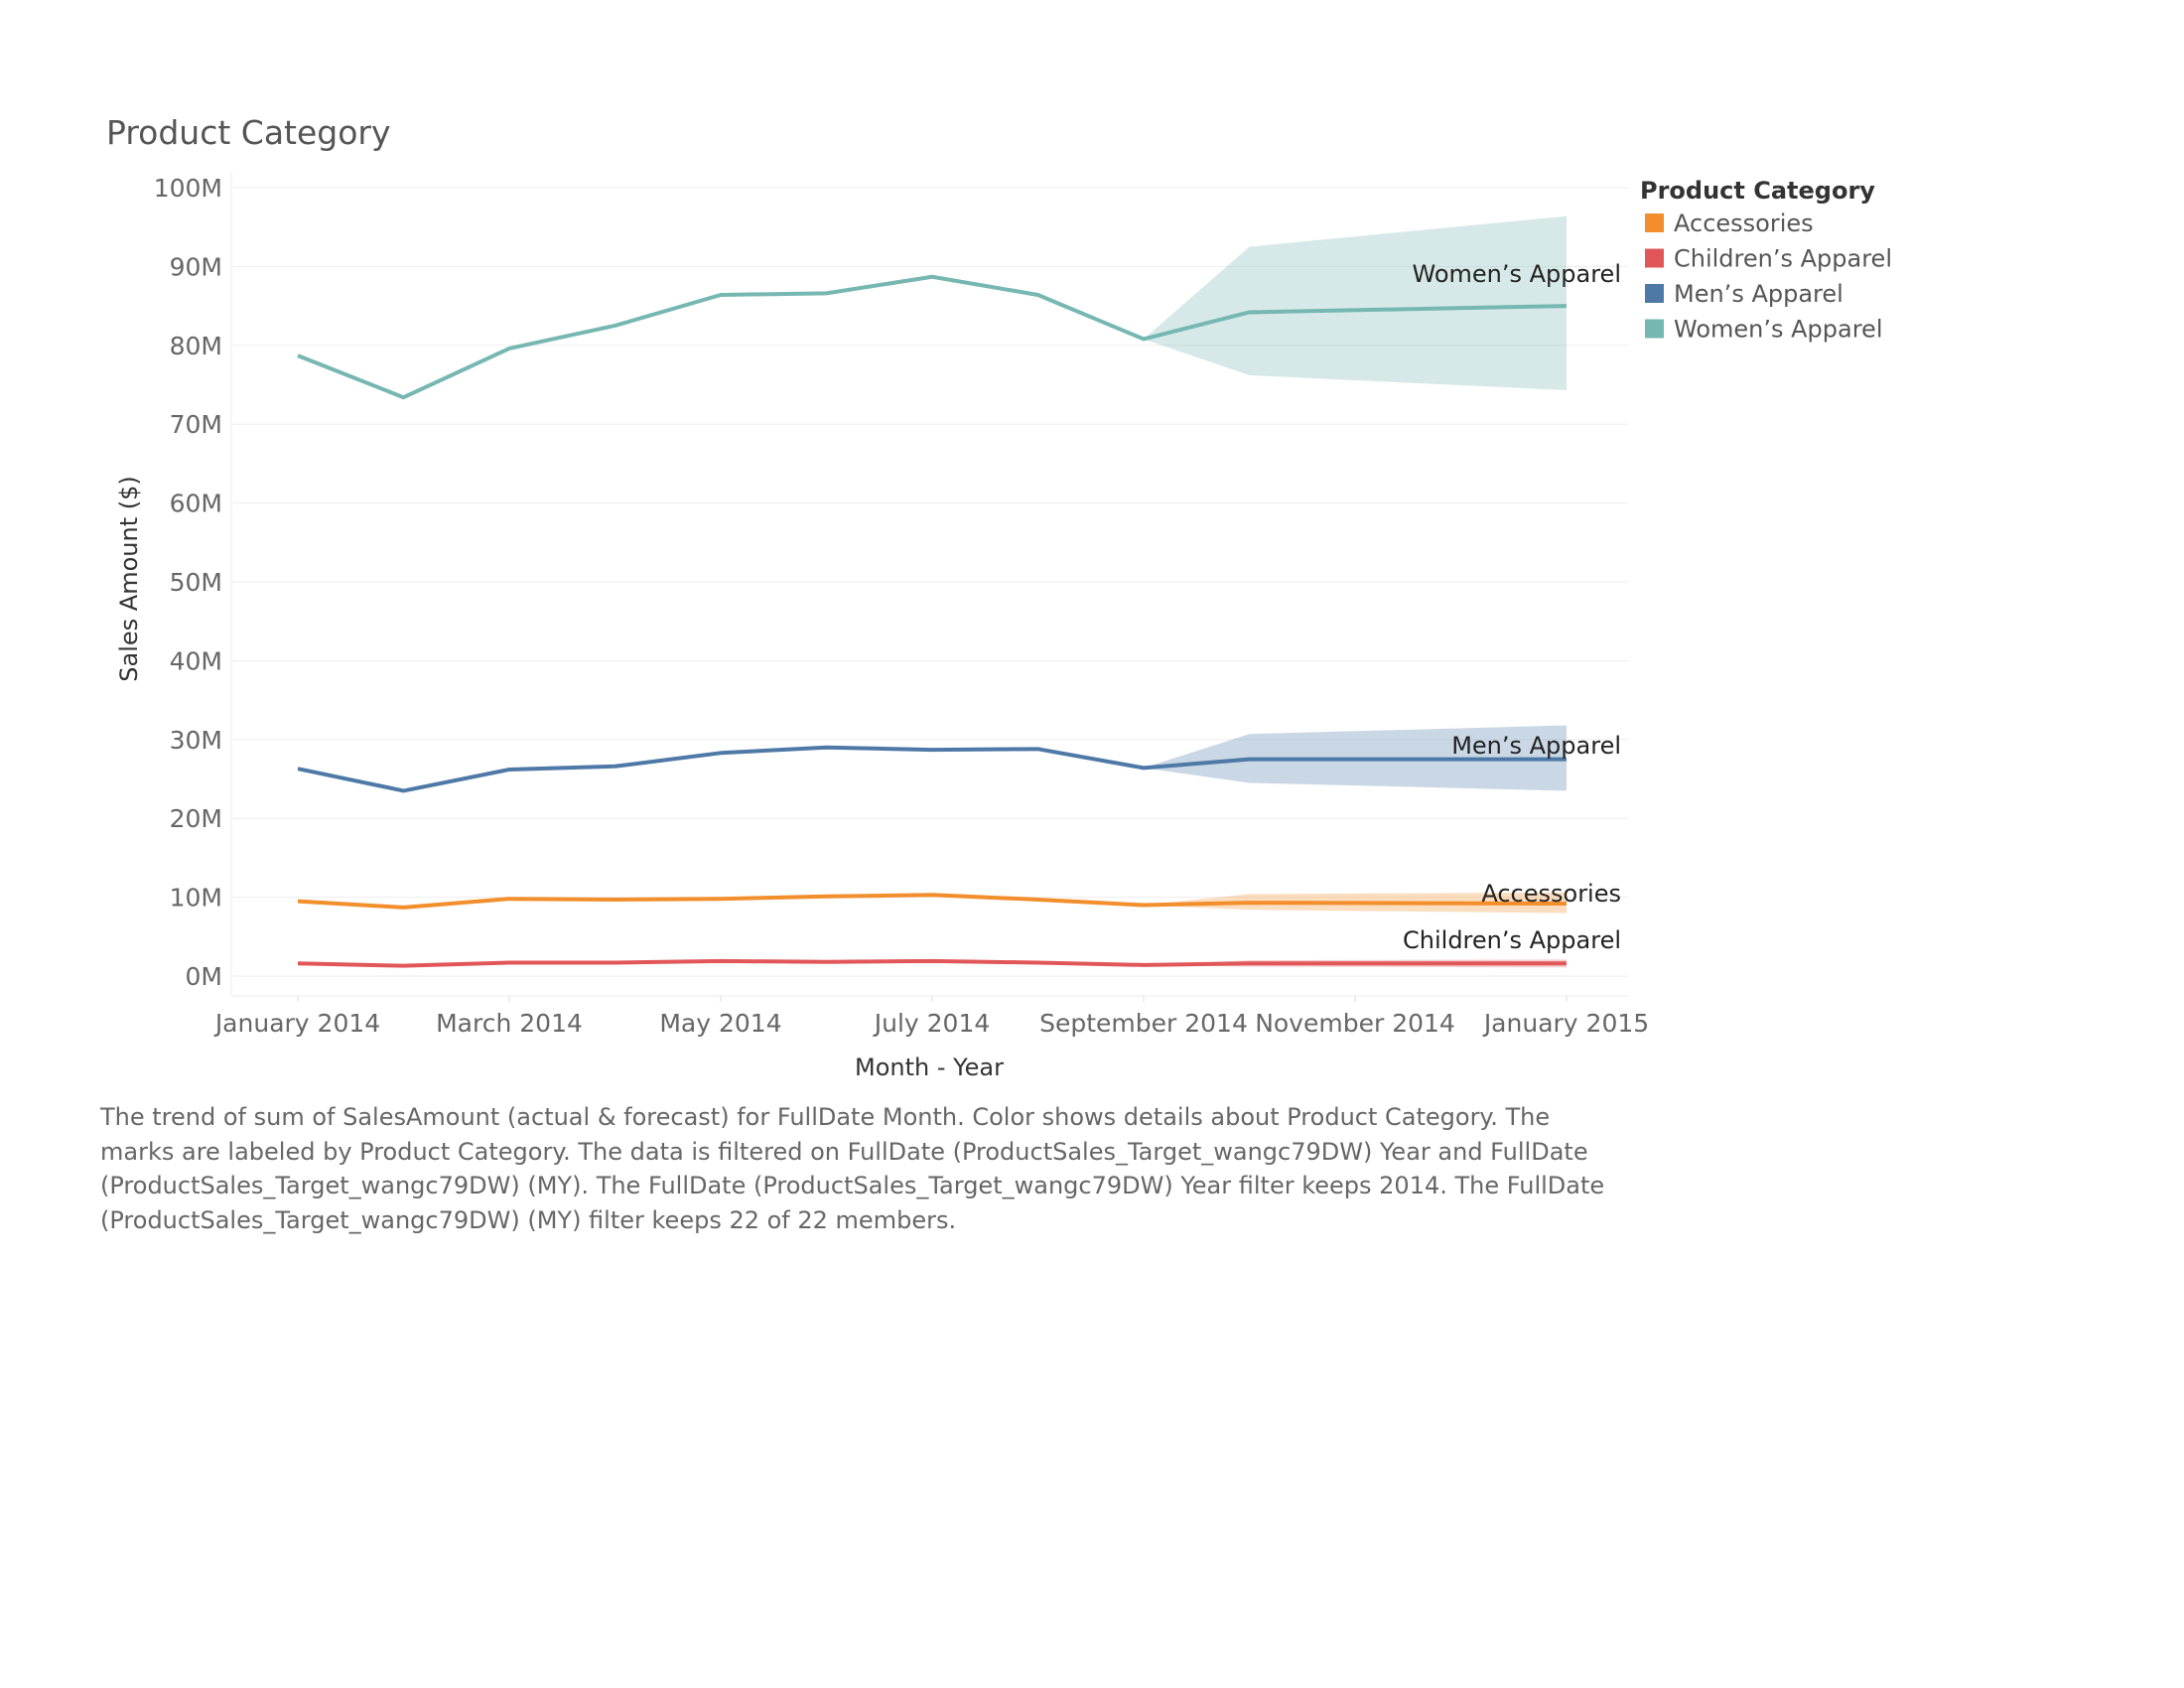  Describe the element at coordinates (1757, 191) in the screenshot. I see `legend-title: Product Category` at that location.